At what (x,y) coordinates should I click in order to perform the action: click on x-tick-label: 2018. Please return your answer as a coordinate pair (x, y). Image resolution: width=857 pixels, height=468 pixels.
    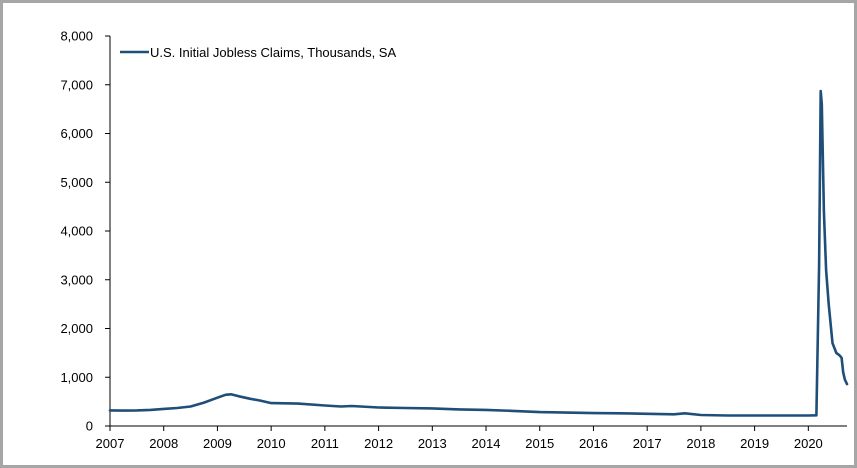
    Looking at the image, I should click on (700, 443).